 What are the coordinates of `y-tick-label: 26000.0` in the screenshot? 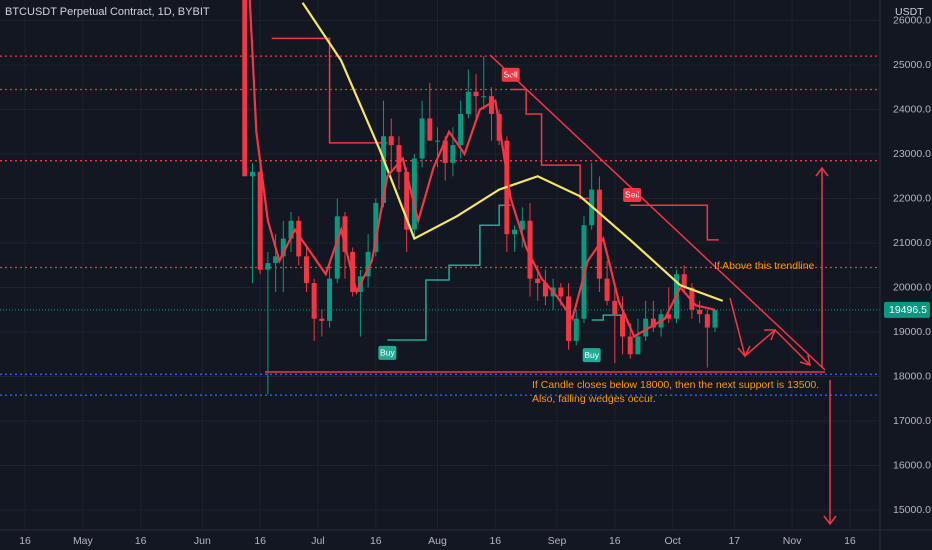 It's located at (912, 20).